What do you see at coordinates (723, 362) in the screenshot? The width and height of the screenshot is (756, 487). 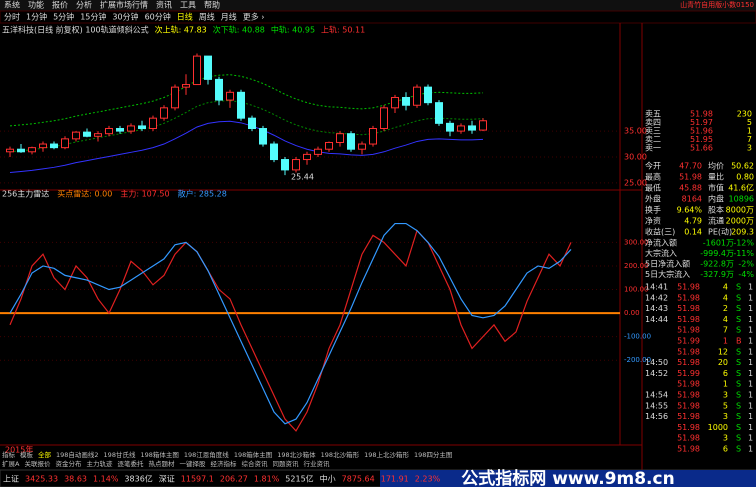 I see `tick-volume: 20` at bounding box center [723, 362].